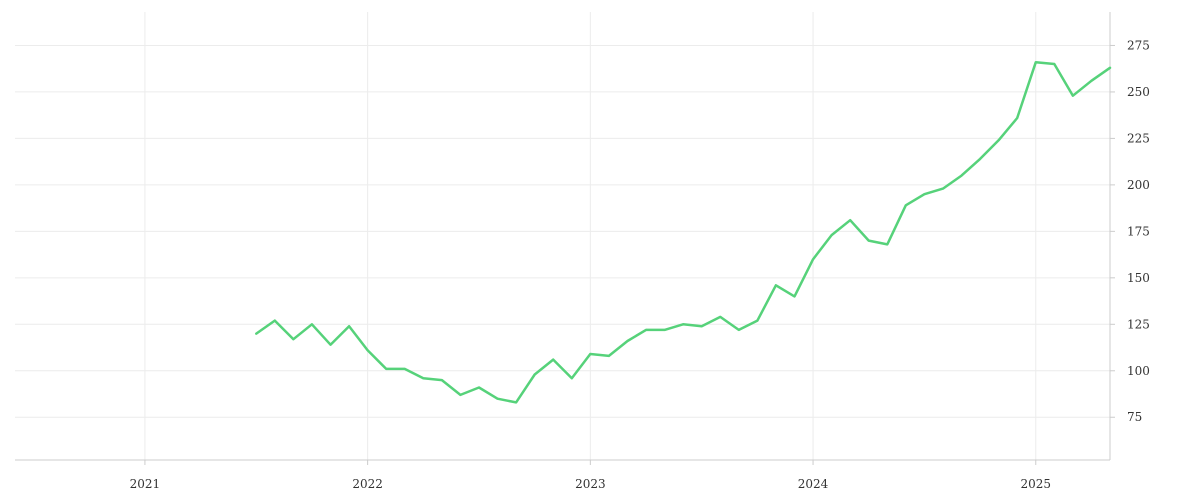  What do you see at coordinates (1138, 371) in the screenshot?
I see `y-tick-label: 100` at bounding box center [1138, 371].